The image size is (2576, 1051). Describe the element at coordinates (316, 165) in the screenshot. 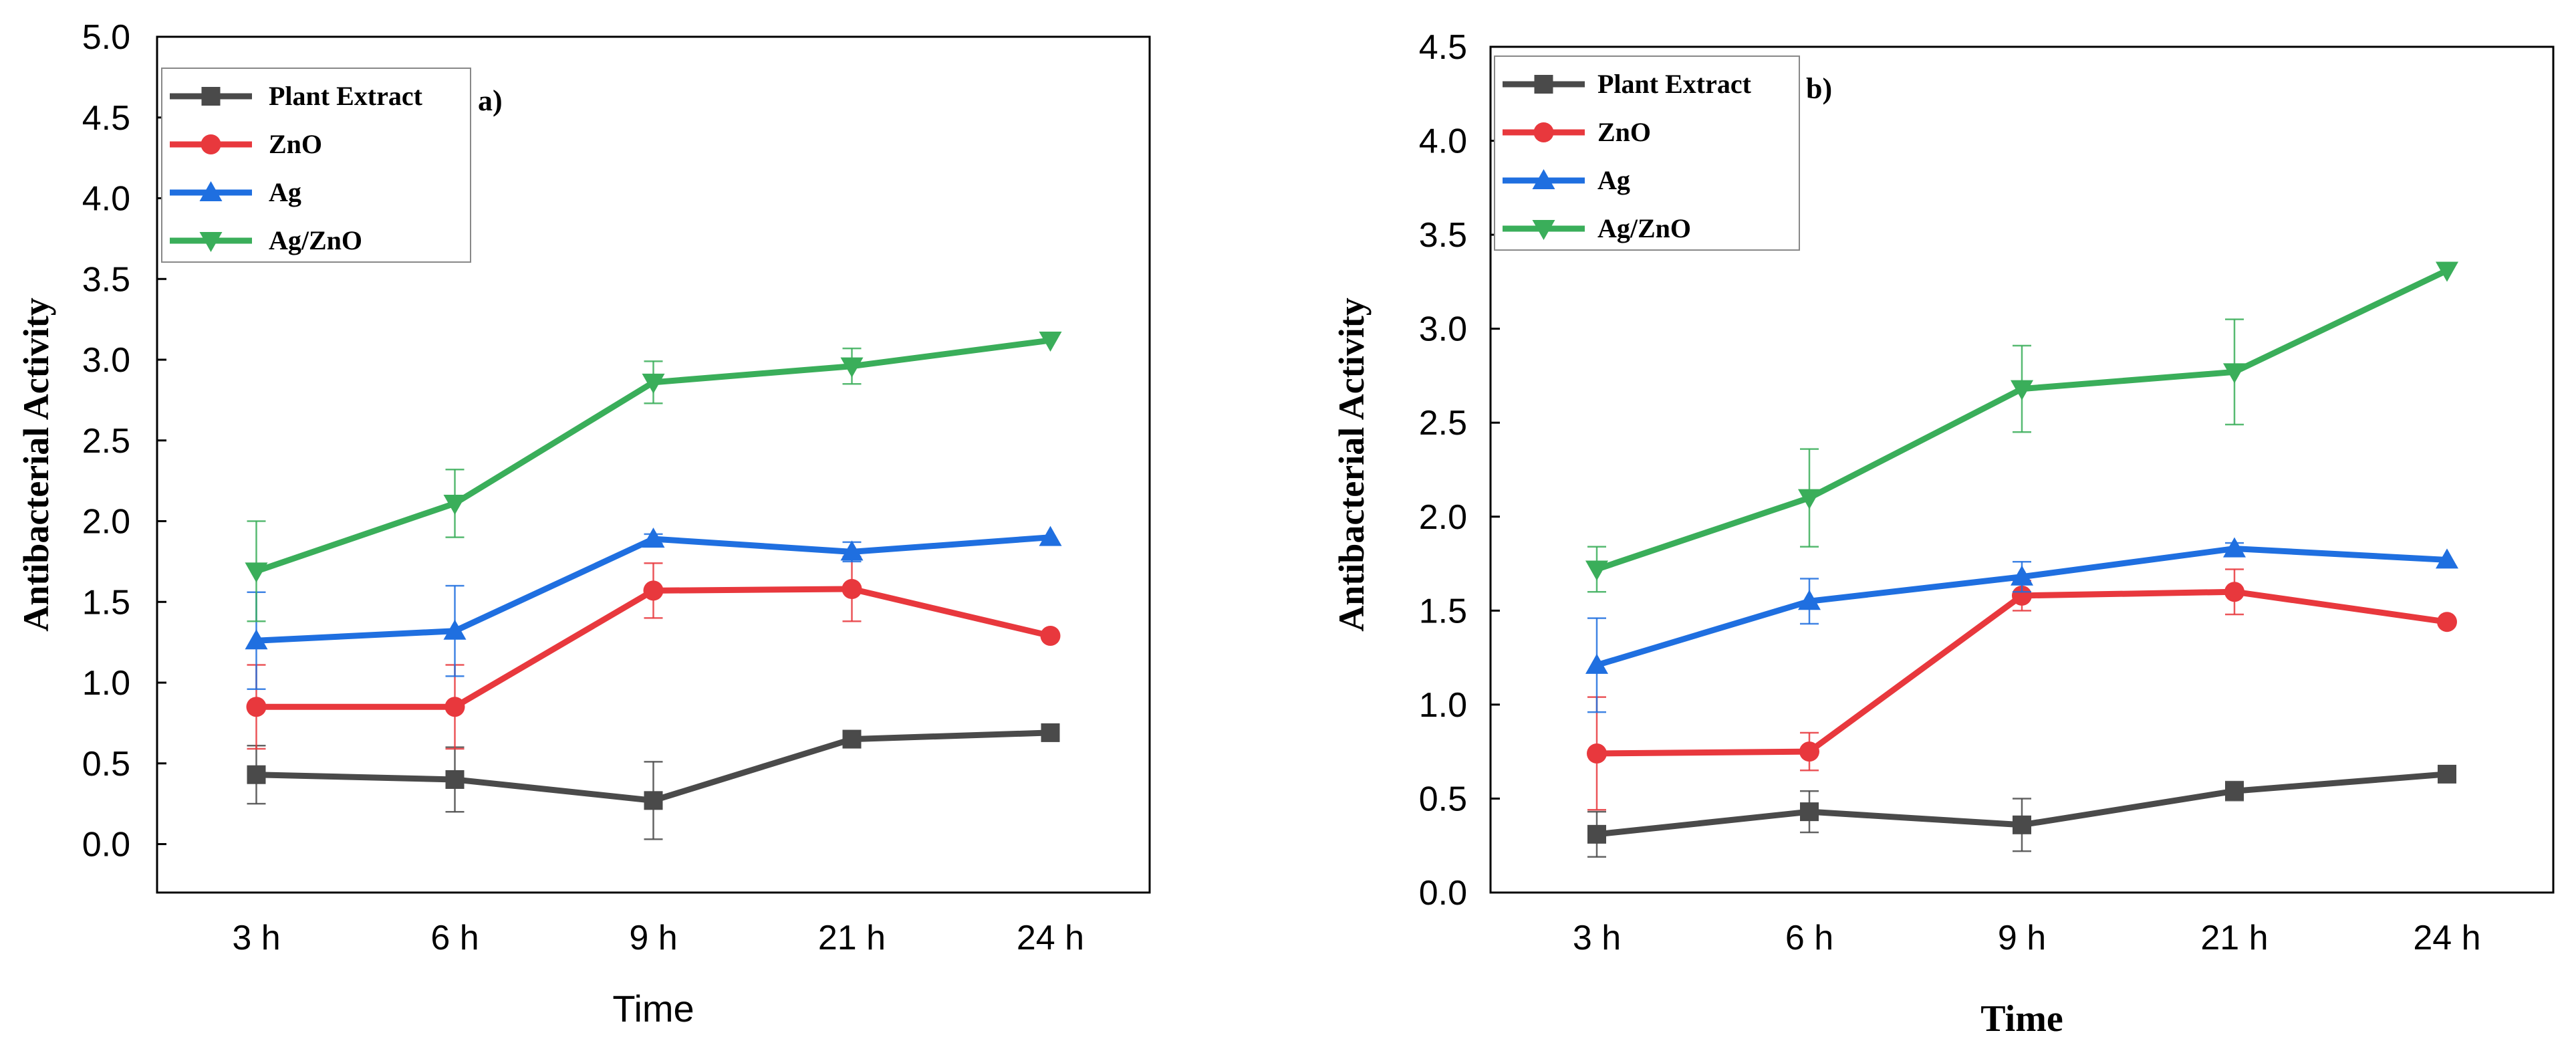

I see `panel-a-legend: Plant Extract ZnO Ag Ag/ZnO` at that location.